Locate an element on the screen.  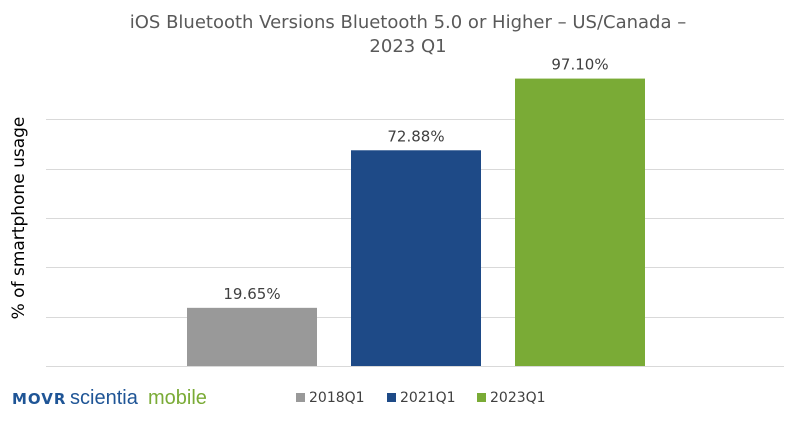
logo-mobile-text: mobile is located at coordinates (177, 398).